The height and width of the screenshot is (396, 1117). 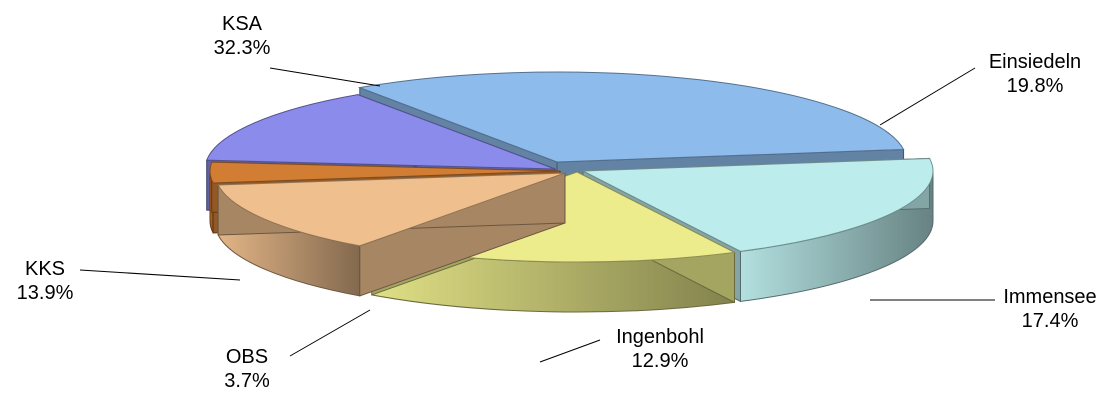 I want to click on slice-value-label: 19.8%, so click(x=1035, y=86).